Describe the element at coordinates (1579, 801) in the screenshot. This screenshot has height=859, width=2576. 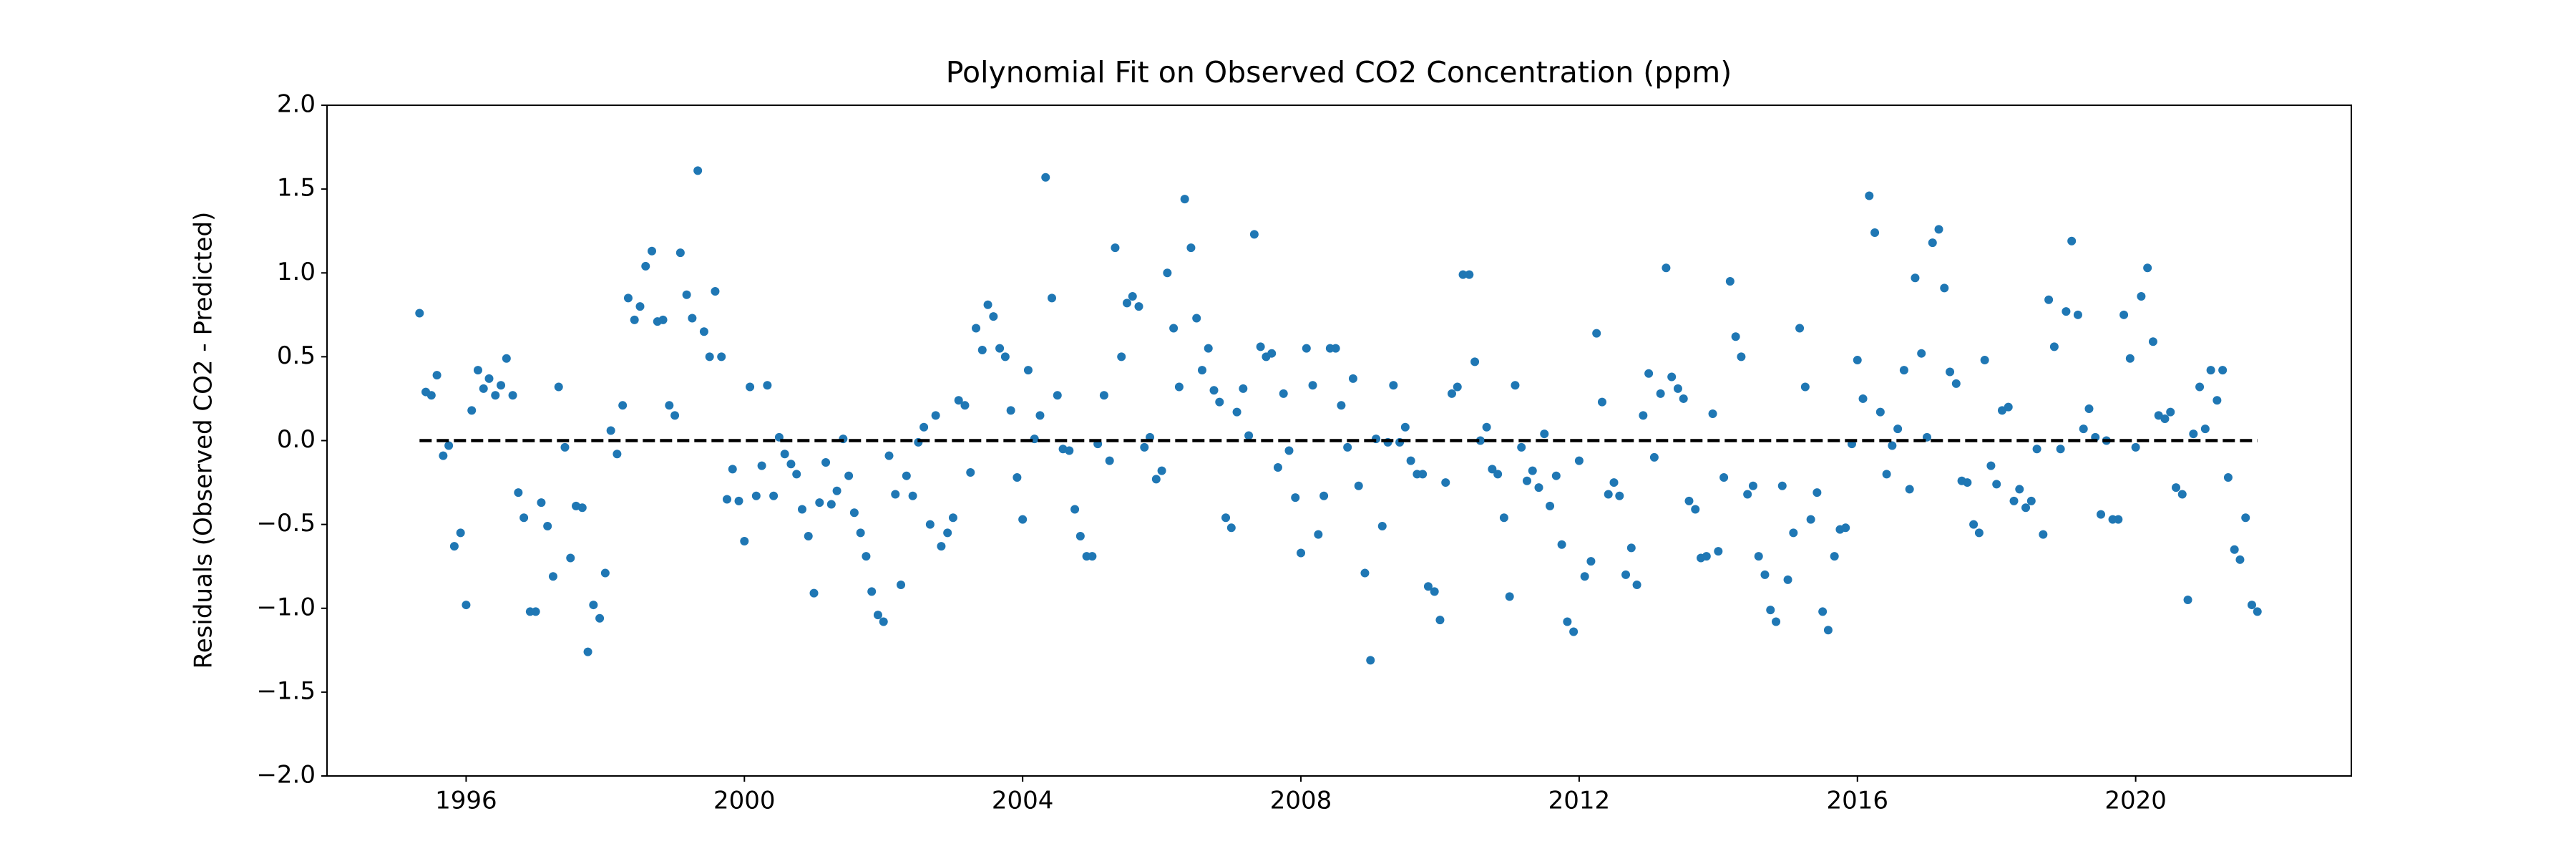
I see `x-tick-label: 2012` at that location.